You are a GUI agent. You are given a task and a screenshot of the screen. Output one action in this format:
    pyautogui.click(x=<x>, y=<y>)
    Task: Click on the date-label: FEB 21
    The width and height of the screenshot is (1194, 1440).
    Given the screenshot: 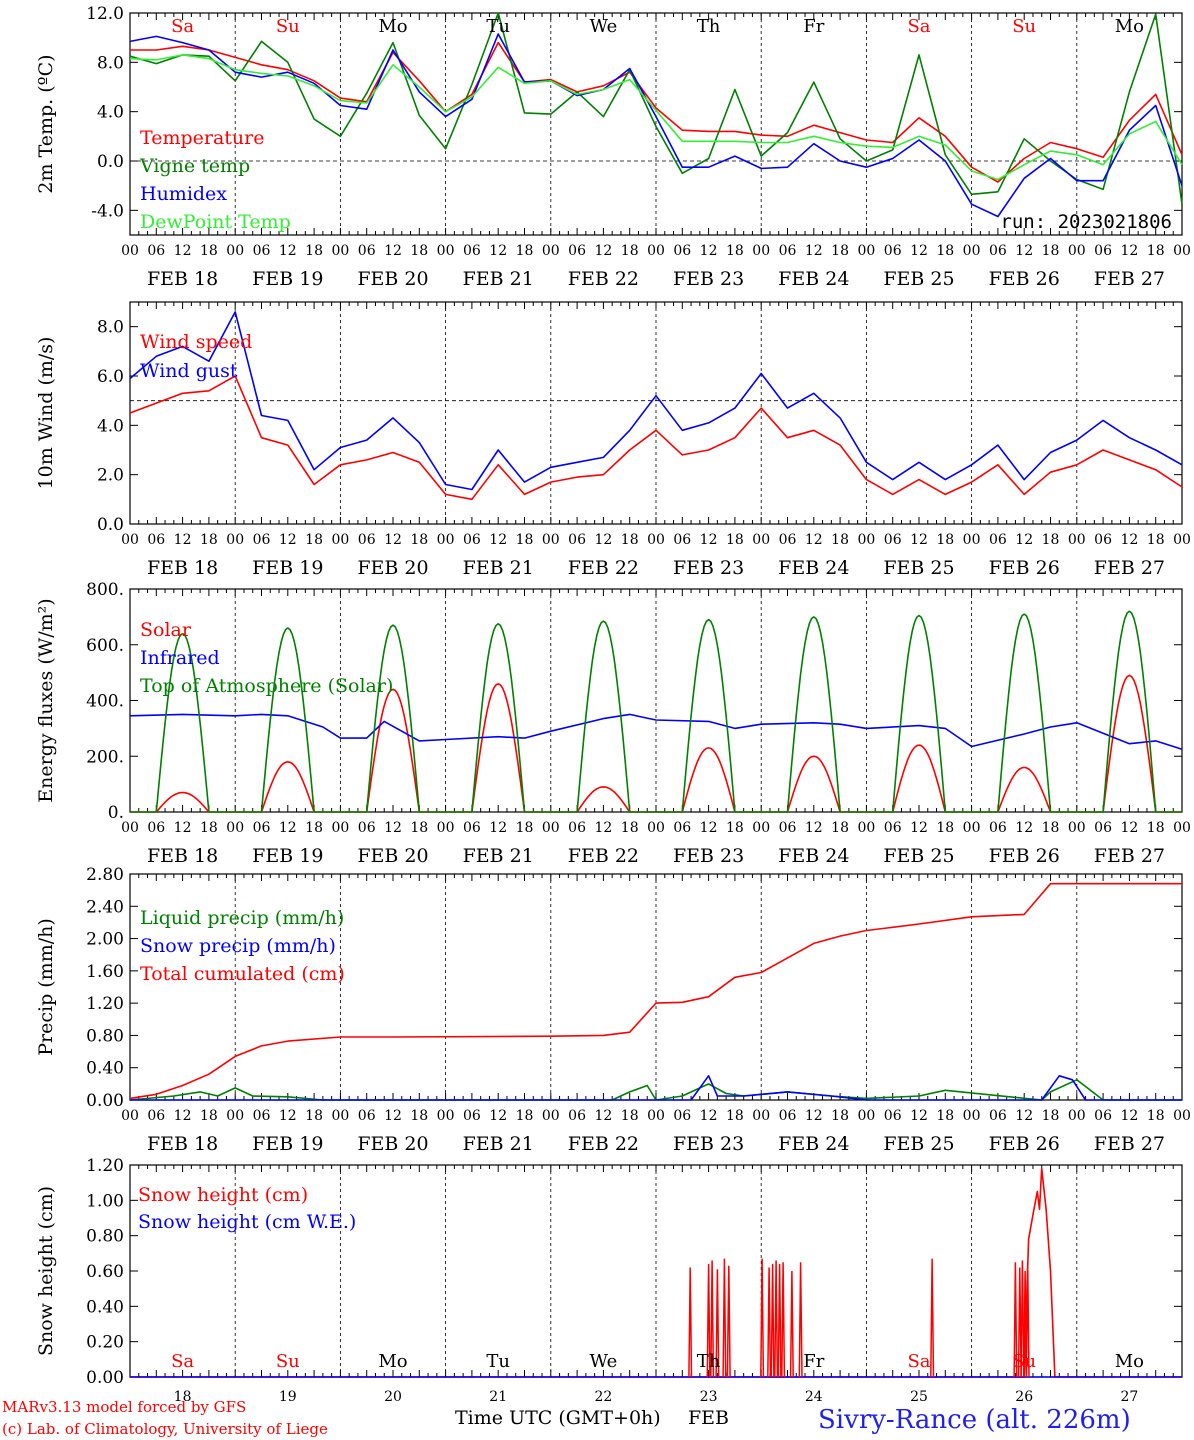 What is the action you would take?
    pyautogui.click(x=498, y=279)
    